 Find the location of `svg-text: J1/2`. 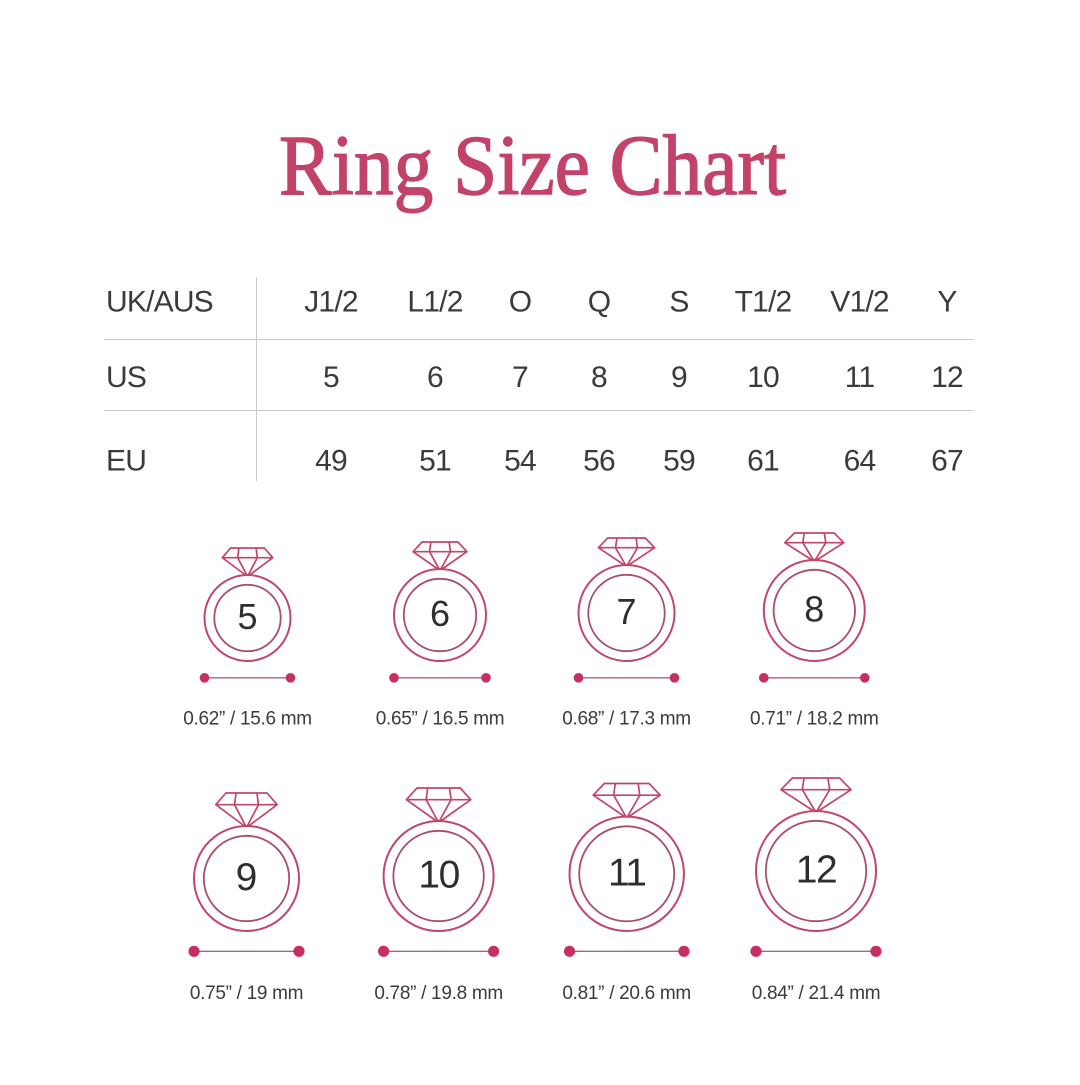

svg-text: J1/2 is located at coordinates (331, 301).